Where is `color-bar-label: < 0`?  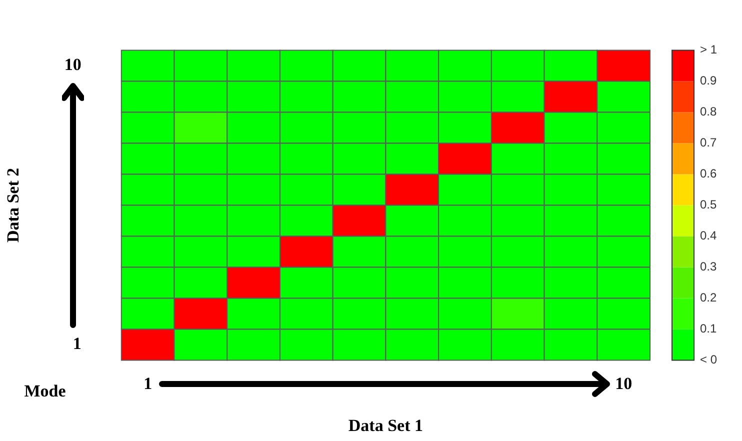
color-bar-label: < 0 is located at coordinates (709, 359).